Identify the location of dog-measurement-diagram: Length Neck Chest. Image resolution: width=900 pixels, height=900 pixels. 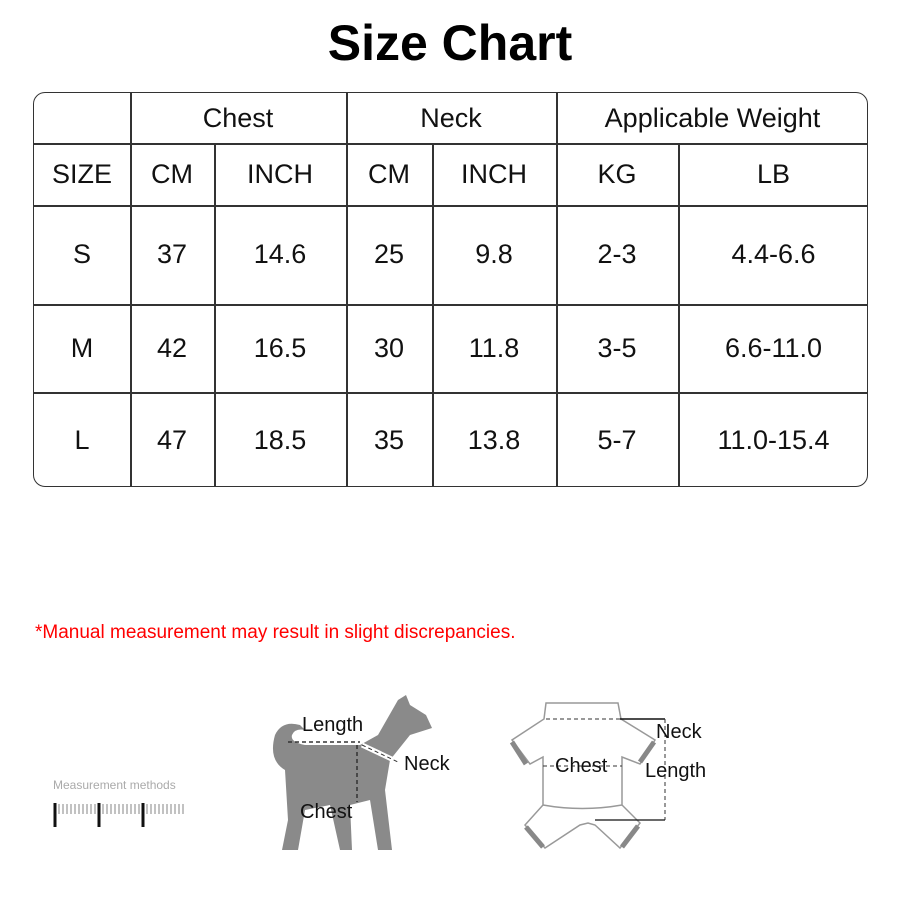
(361, 772).